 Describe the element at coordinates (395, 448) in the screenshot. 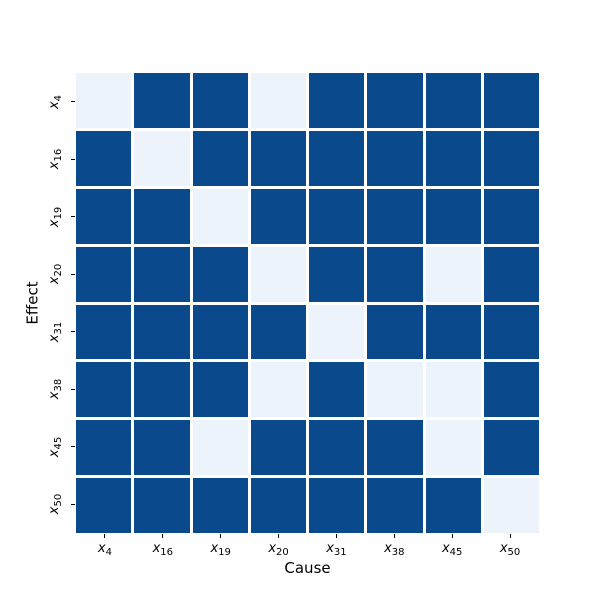

I see `heatmap-cell-r45-c38` at that location.